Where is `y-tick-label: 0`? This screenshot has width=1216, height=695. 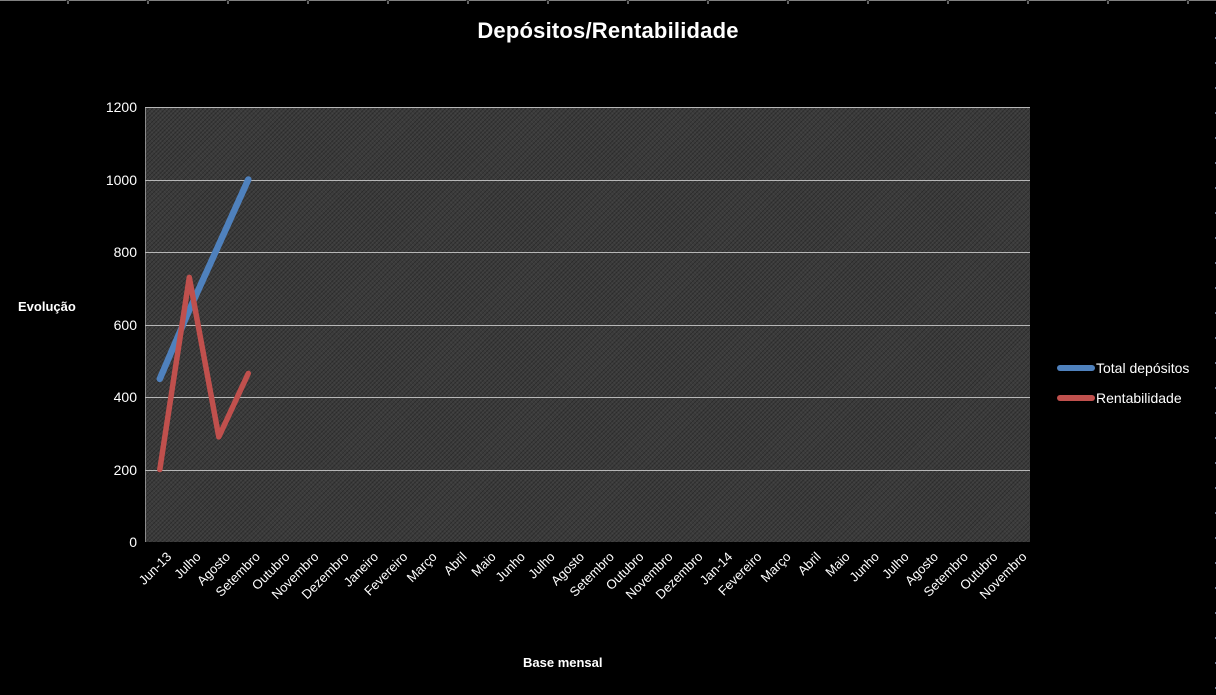 y-tick-label: 0 is located at coordinates (133, 542).